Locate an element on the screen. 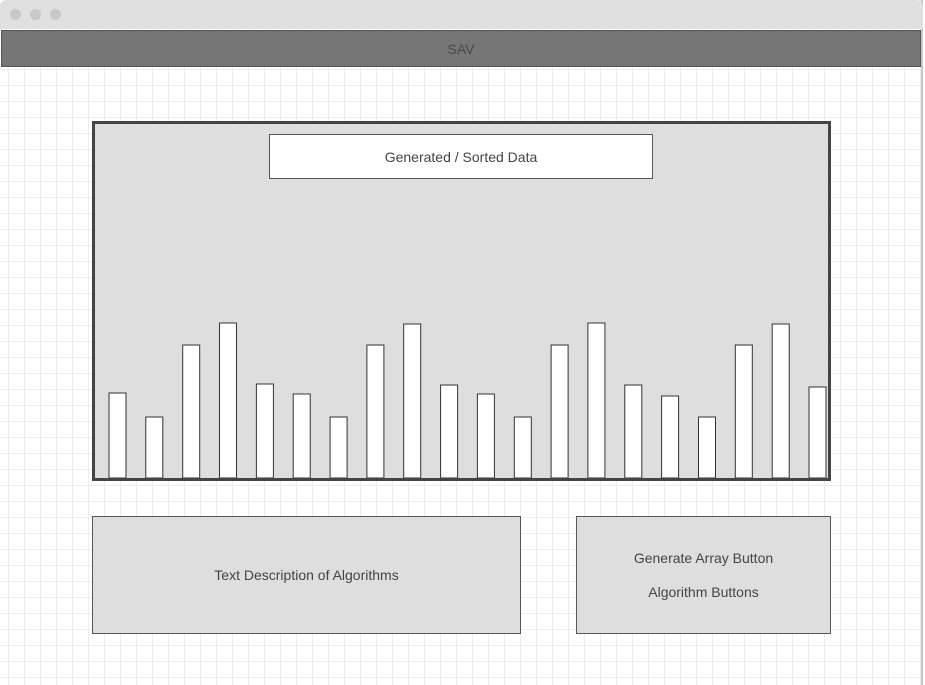 This screenshot has width=925, height=685. algorithm-description-text: Text Description of Algorithms is located at coordinates (306, 575).